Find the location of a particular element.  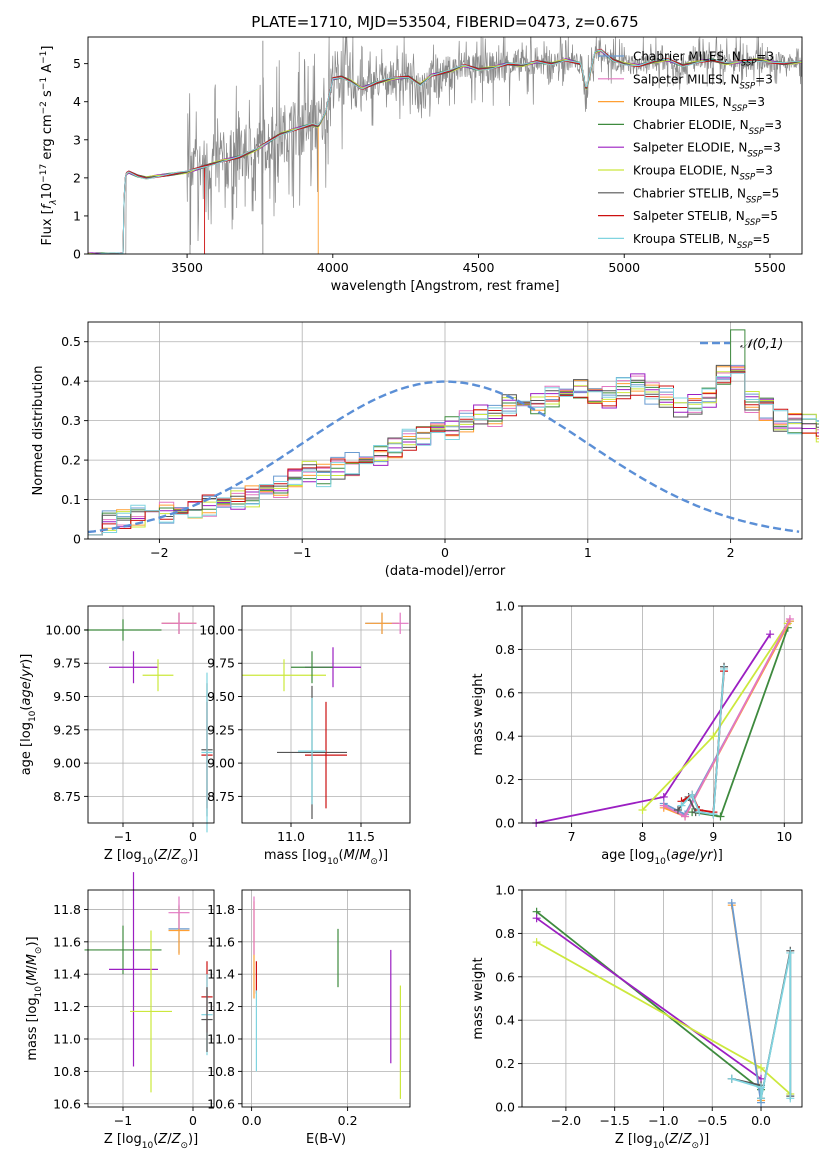

y-tick-label: 0.1 is located at coordinates (71, 499).